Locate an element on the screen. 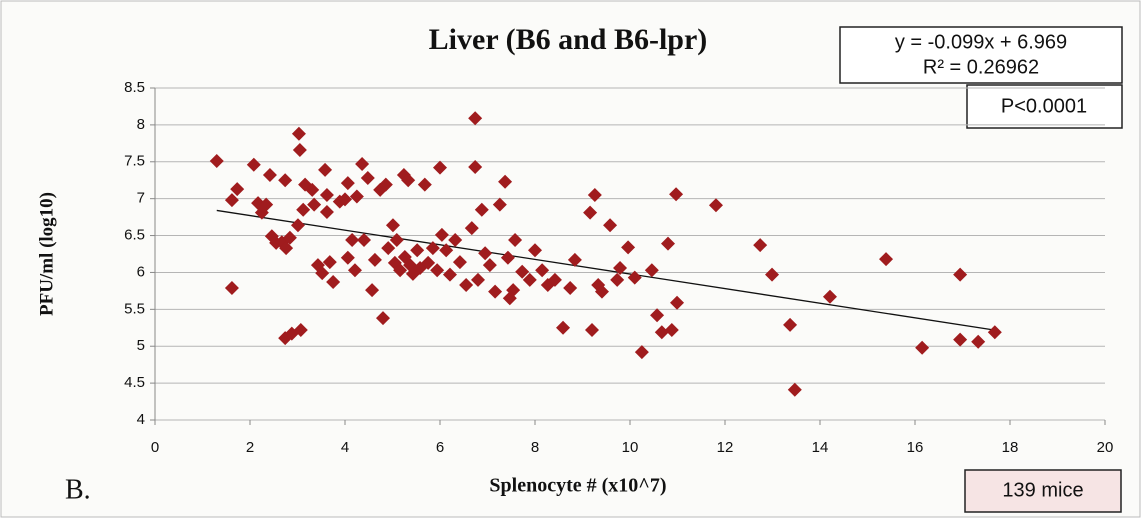 The height and width of the screenshot is (518, 1141). x-tick-label: 2 is located at coordinates (250, 447).